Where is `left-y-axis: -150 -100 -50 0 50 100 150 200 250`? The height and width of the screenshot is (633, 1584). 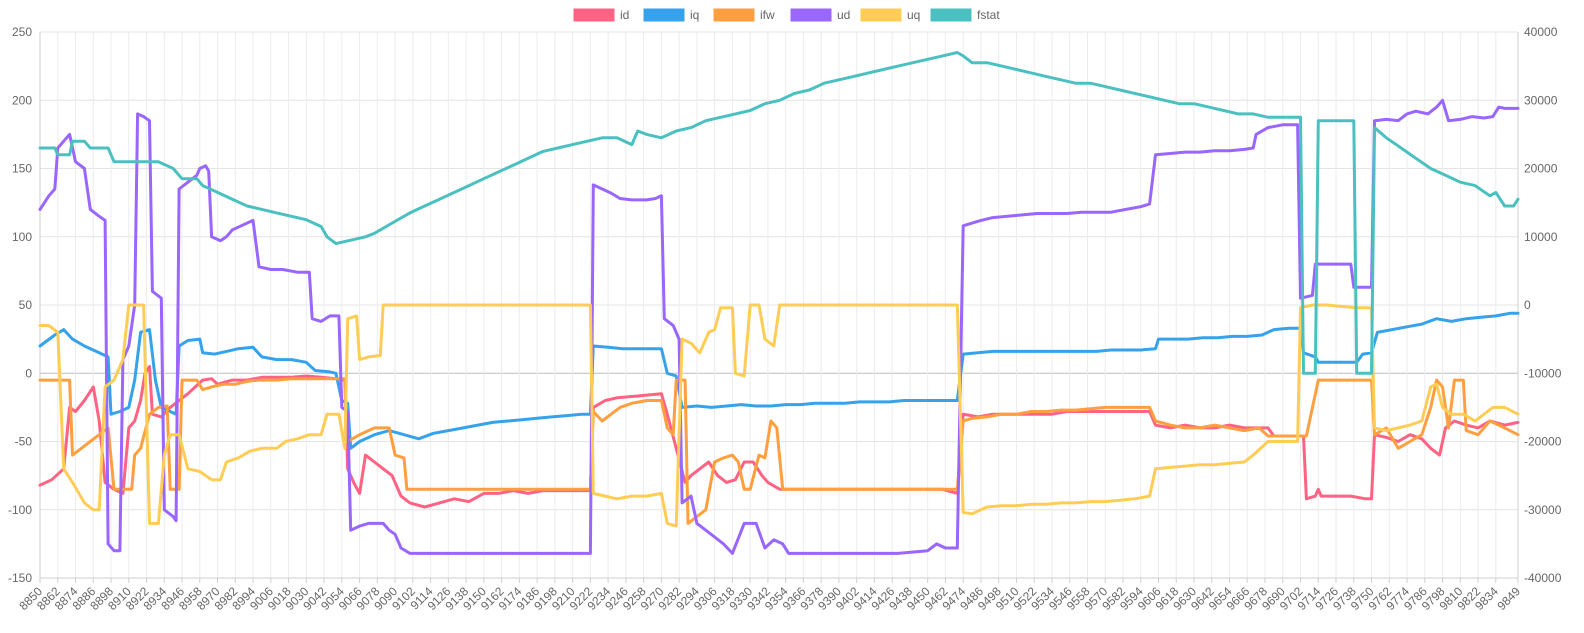 left-y-axis: -150 -100 -50 0 50 100 150 200 250 is located at coordinates (24, 305).